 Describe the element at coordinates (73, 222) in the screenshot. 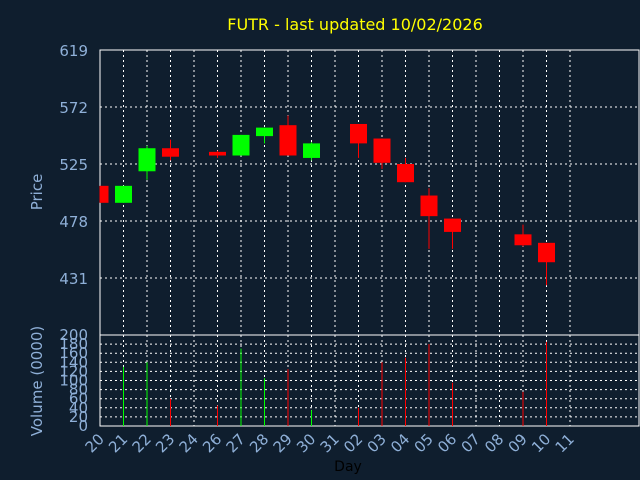

I see `price-tick-label: 478` at that location.